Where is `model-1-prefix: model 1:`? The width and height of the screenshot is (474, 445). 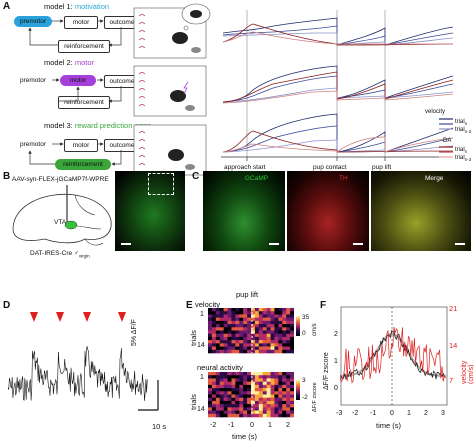 model-1-prefix: model 1: is located at coordinates (58, 6).